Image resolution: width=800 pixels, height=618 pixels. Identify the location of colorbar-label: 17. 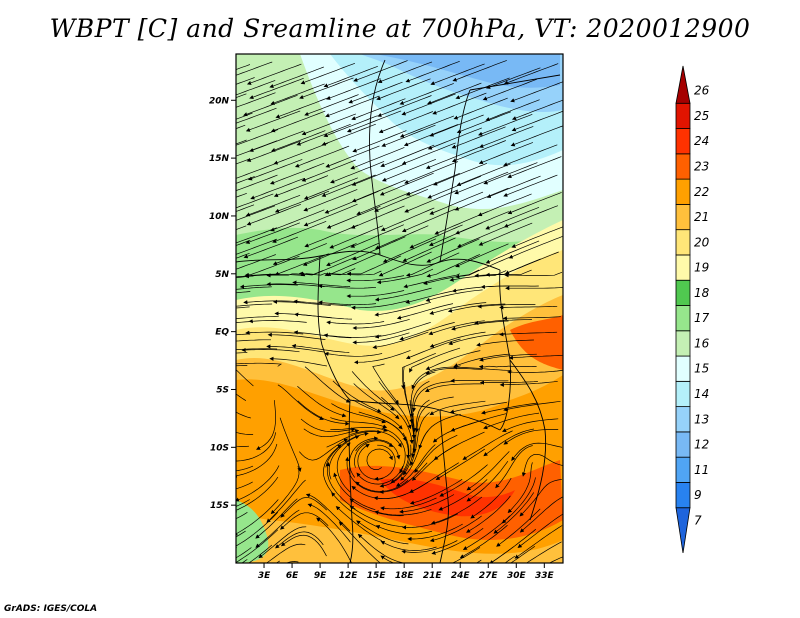
(702, 318).